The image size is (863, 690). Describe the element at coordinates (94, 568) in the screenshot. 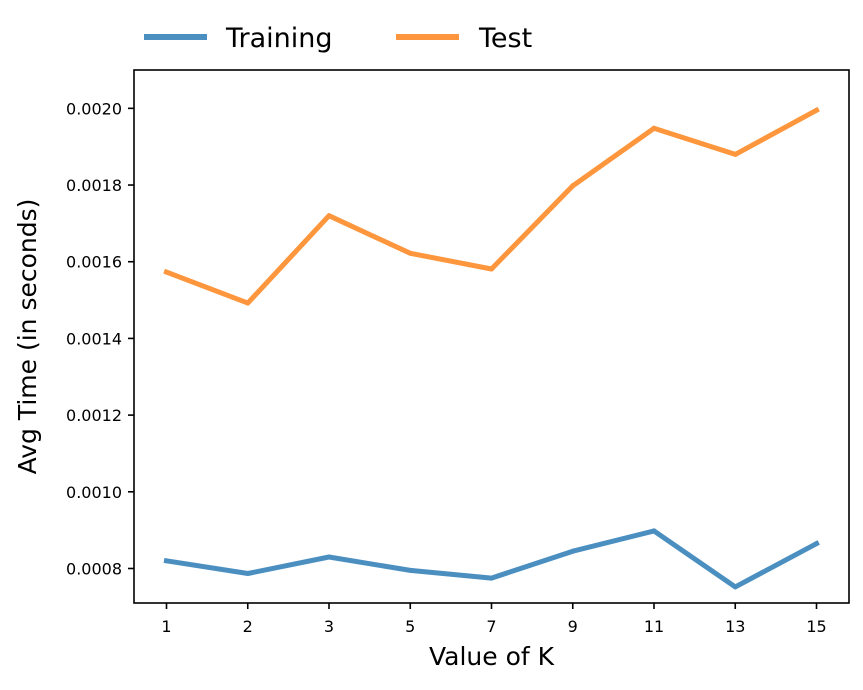

I see `y-tick-label: 0.0008` at that location.